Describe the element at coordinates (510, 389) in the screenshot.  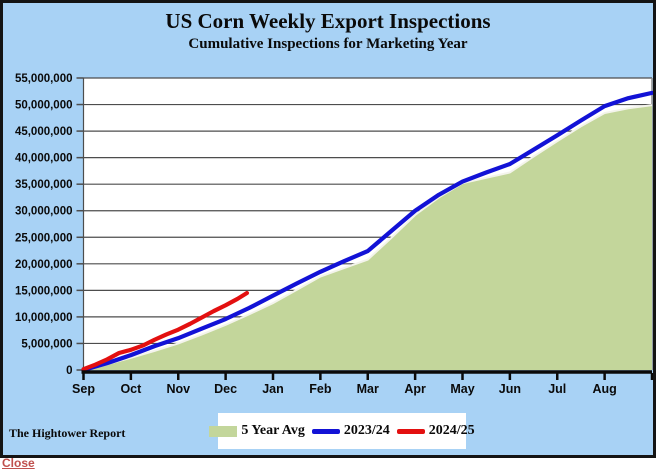
I see `x-tick-label: Jun` at that location.